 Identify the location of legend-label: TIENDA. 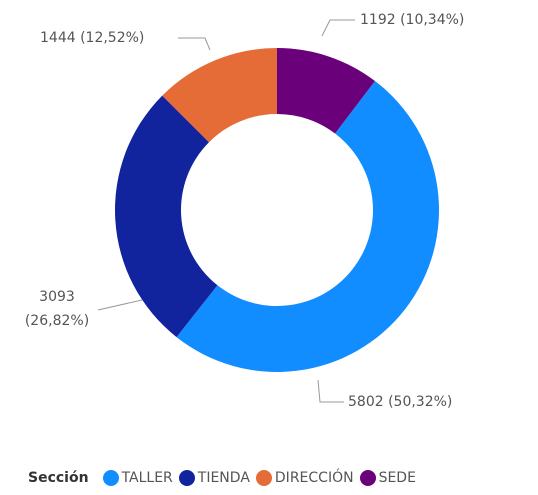
(223, 478).